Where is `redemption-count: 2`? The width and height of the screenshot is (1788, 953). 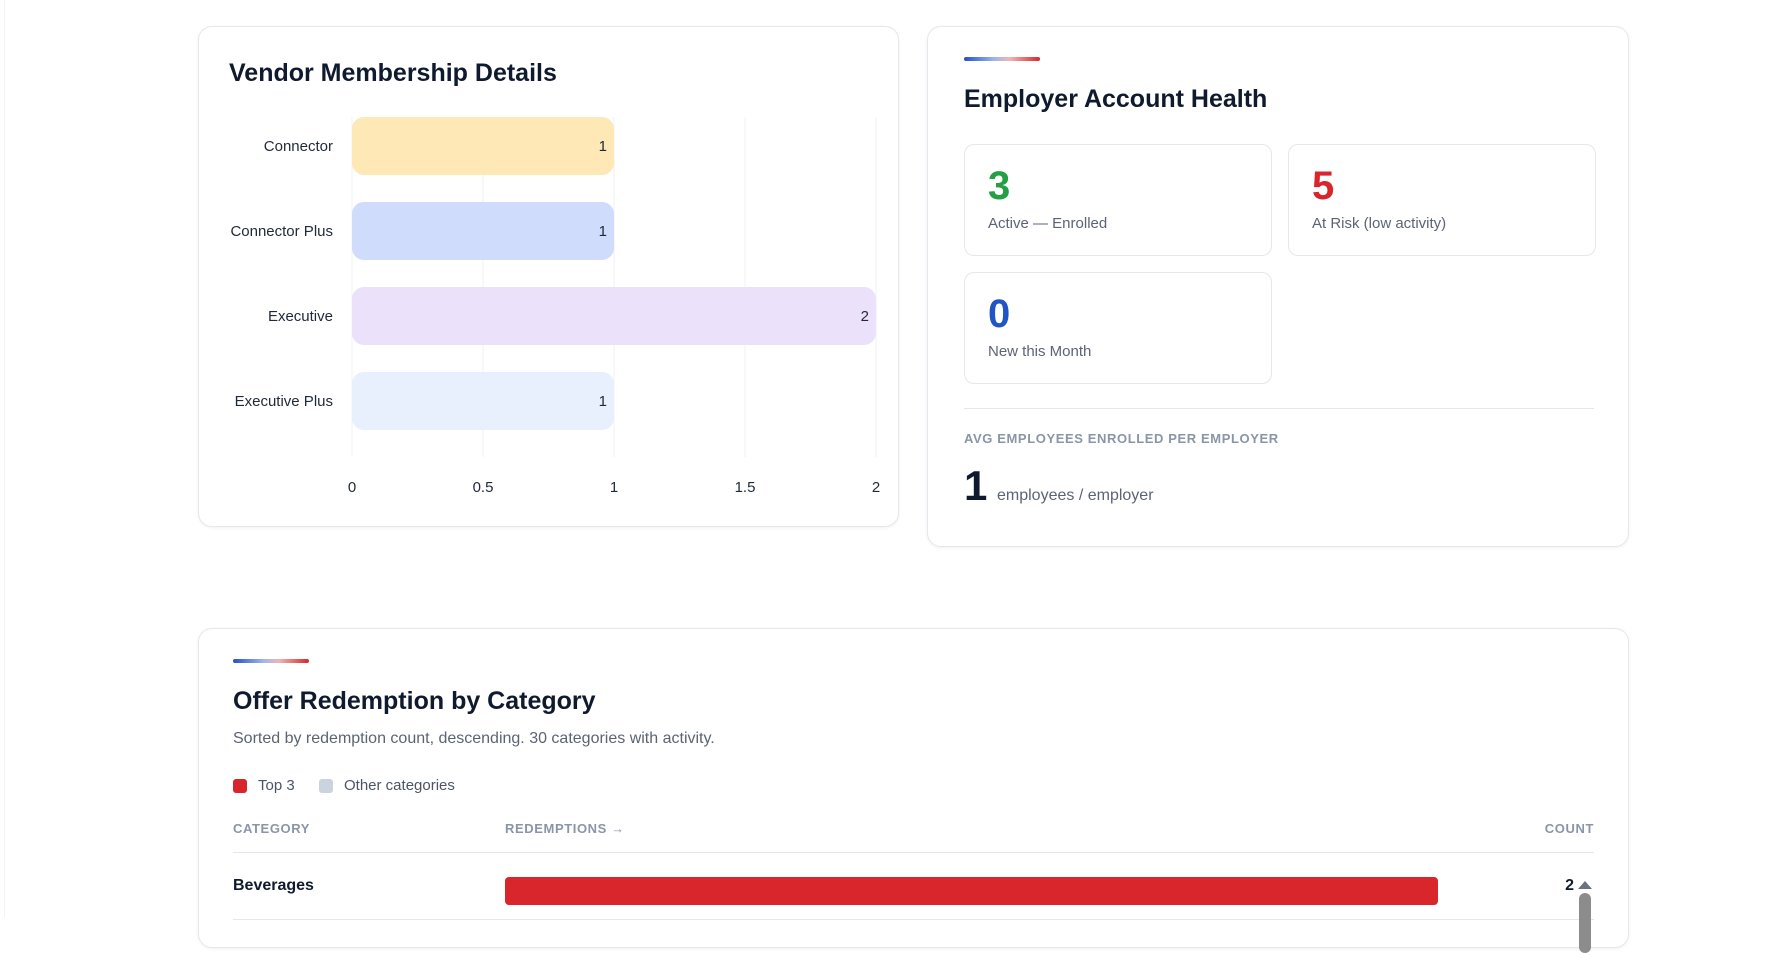 redemption-count: 2 is located at coordinates (1569, 885).